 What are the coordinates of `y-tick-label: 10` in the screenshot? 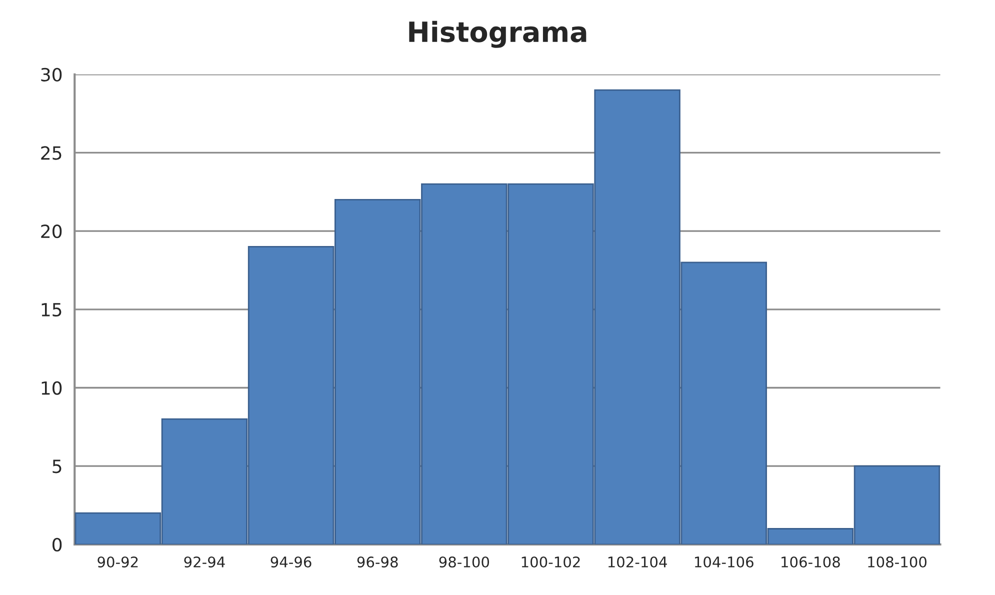 It's located at (52, 388).